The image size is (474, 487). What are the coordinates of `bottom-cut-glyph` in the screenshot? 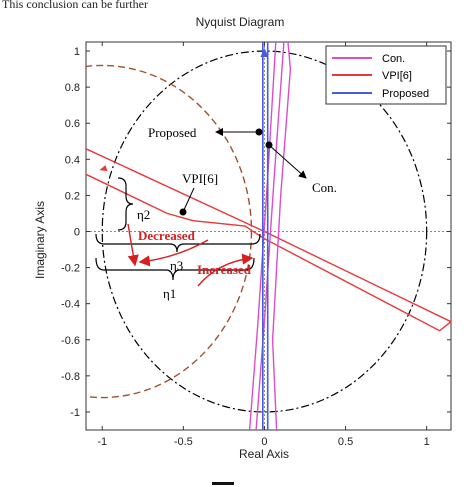 It's located at (223, 483).